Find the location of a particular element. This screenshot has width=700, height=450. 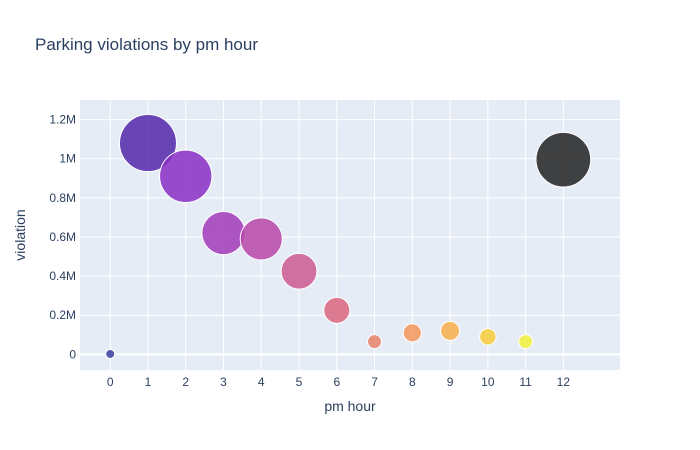

y-tick-label: 1M is located at coordinates (67, 159).